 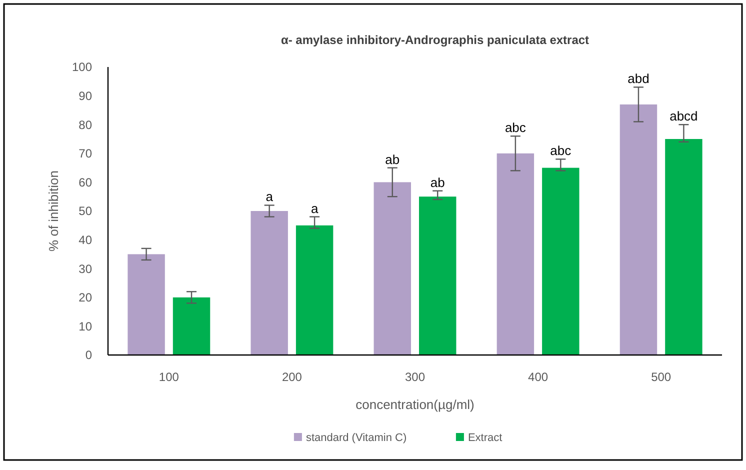 What do you see at coordinates (85, 153) in the screenshot?
I see `y-tick-label: 70` at bounding box center [85, 153].